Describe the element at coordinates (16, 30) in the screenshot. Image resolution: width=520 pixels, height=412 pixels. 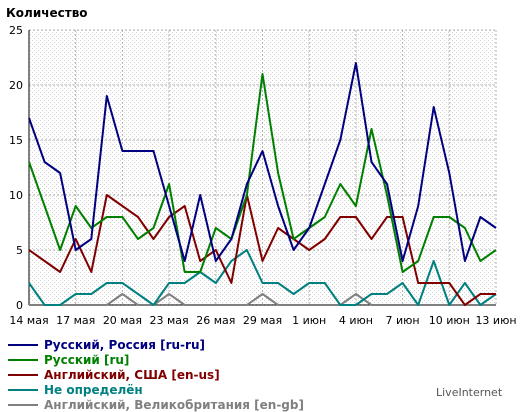
I see `y-tick-label: 25` at that location.